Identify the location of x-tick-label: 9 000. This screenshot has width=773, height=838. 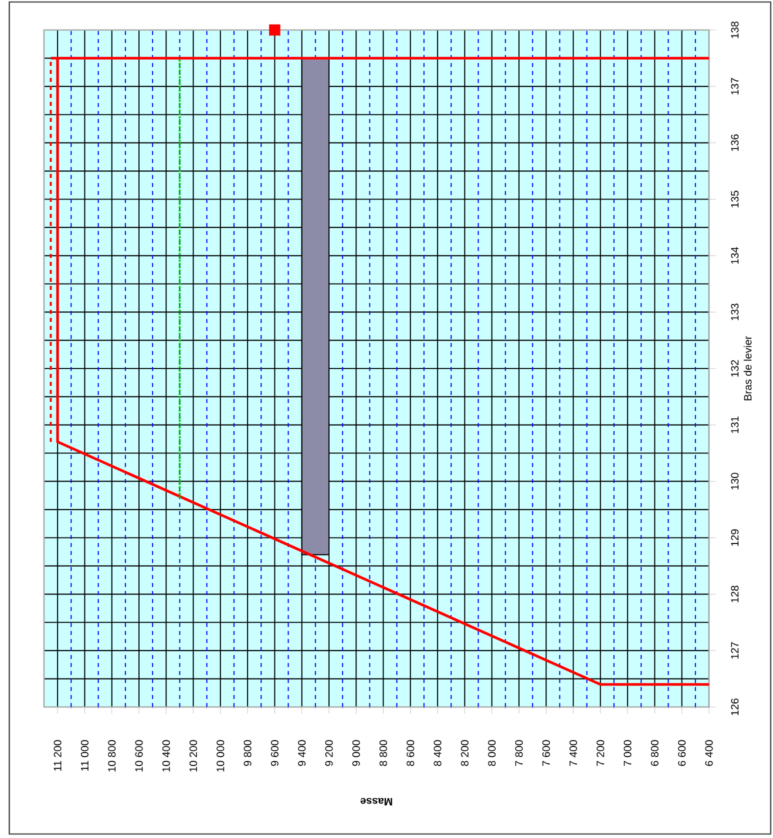
(356, 753).